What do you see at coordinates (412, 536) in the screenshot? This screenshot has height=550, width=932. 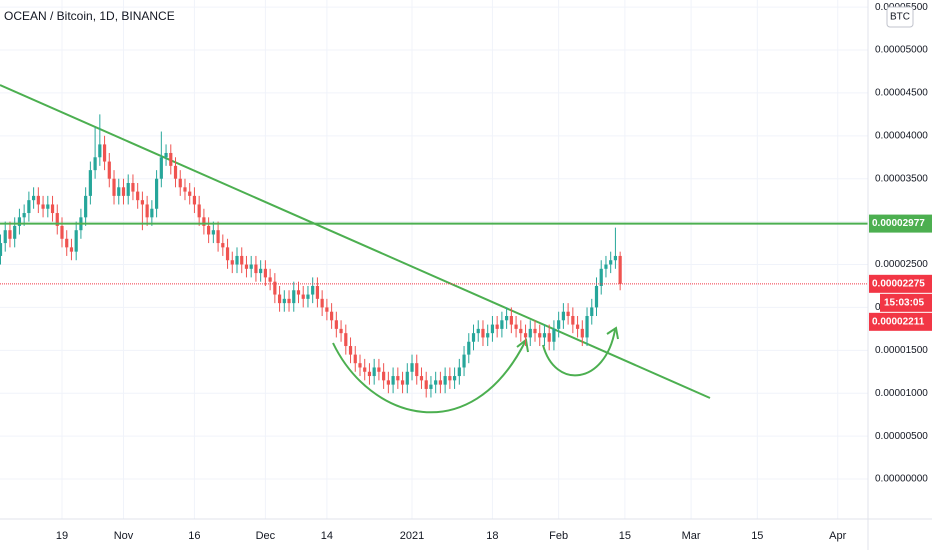 I see `x-tick-label: 2021` at bounding box center [412, 536].